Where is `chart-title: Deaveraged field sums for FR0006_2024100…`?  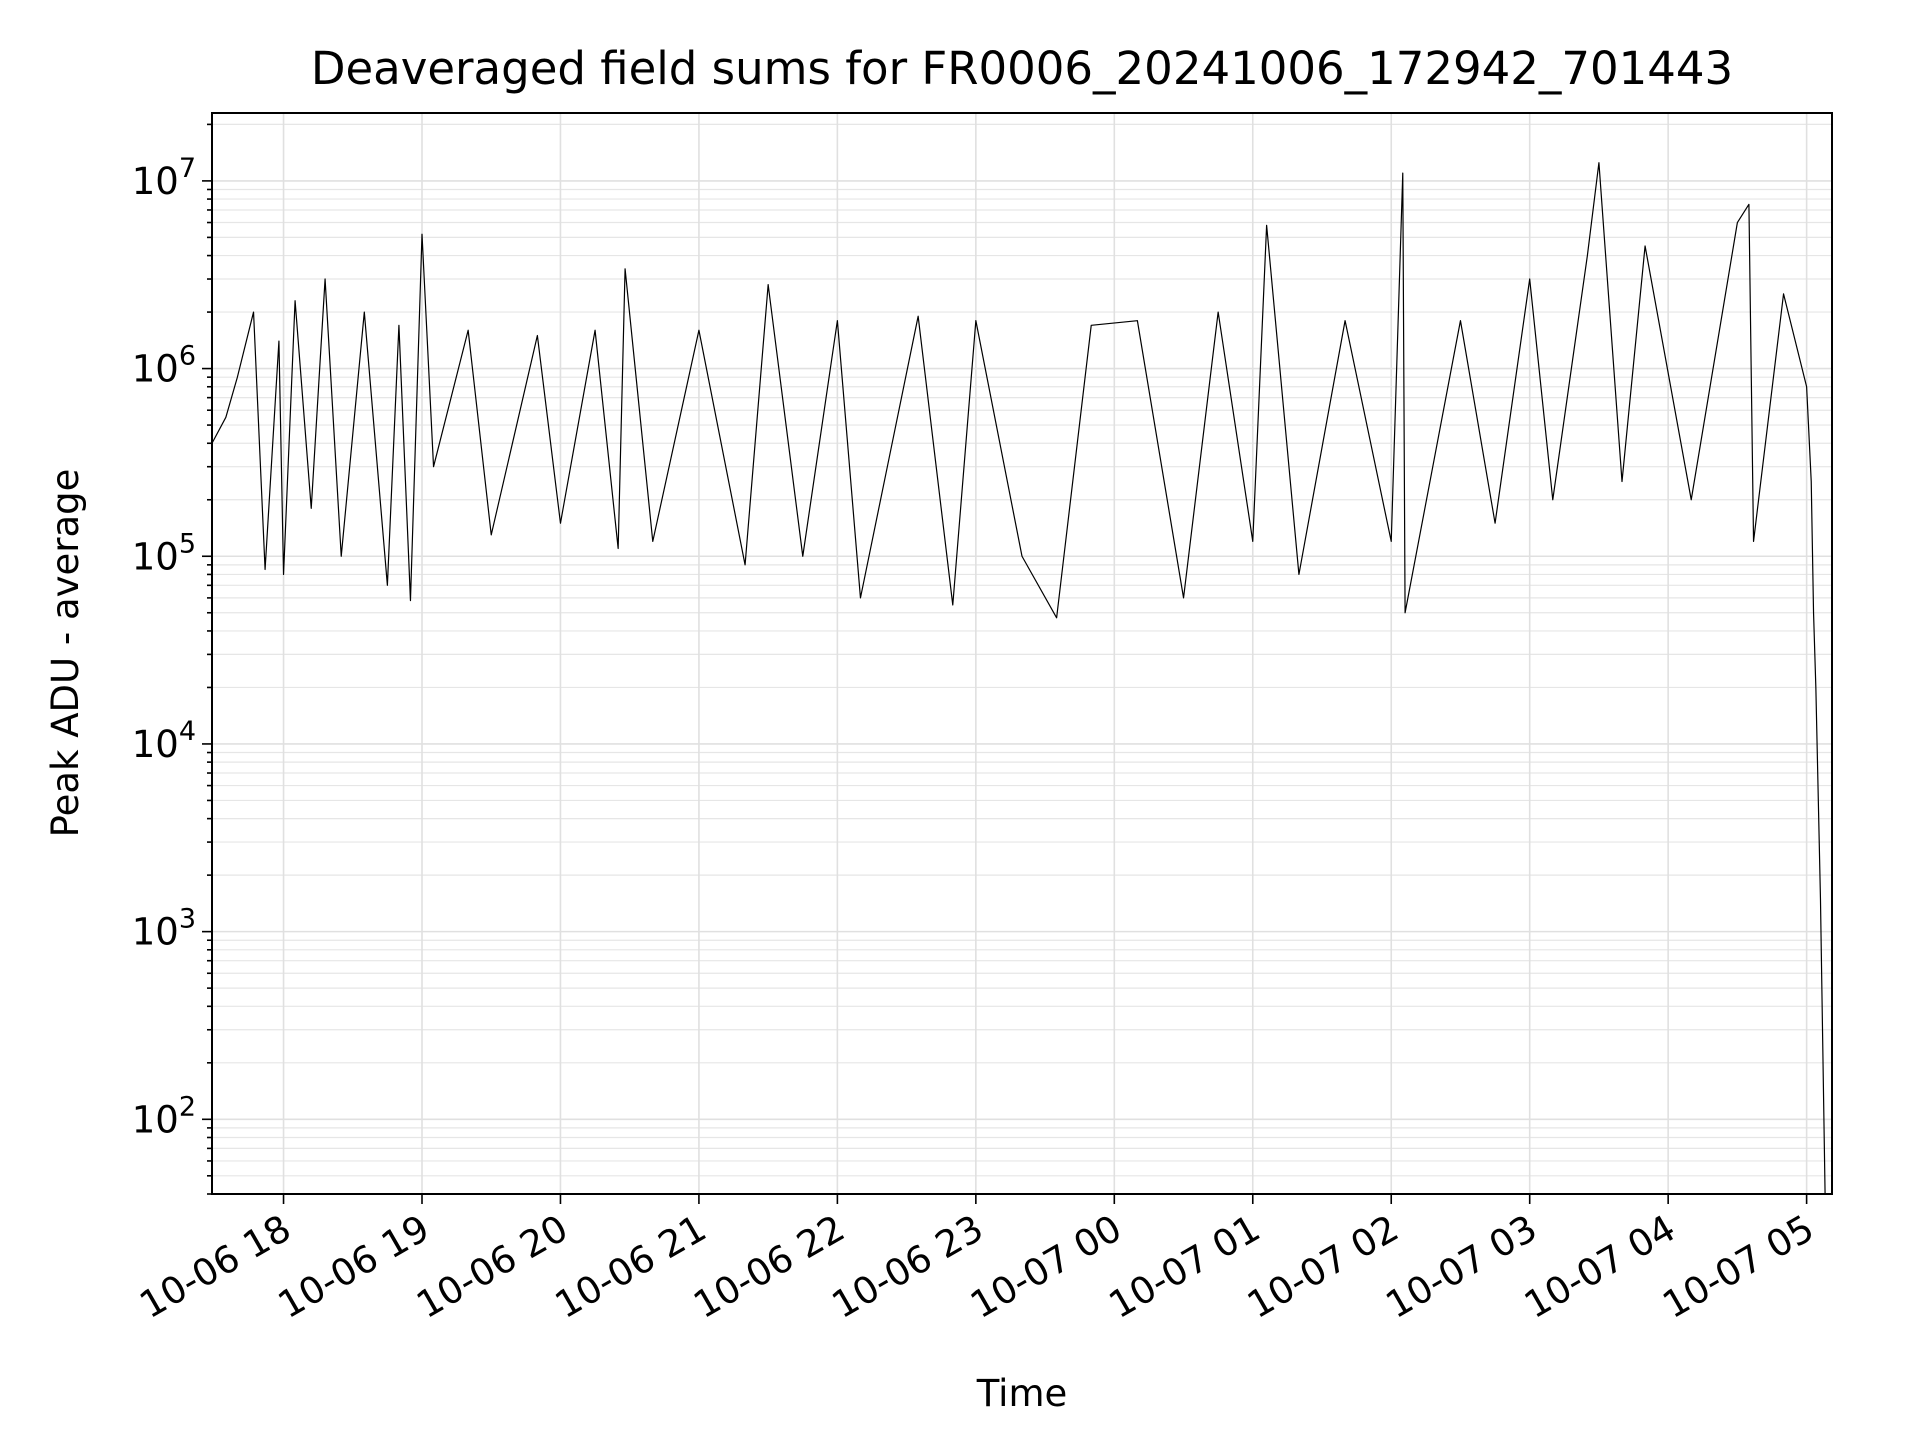 chart-title: Deaveraged field sums for FR0006_2024100… is located at coordinates (1022, 68).